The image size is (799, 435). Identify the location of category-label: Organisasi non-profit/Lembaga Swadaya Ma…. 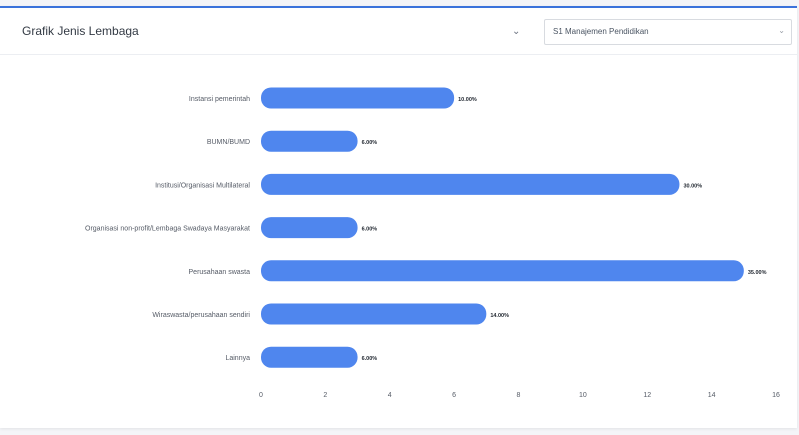
(167, 229).